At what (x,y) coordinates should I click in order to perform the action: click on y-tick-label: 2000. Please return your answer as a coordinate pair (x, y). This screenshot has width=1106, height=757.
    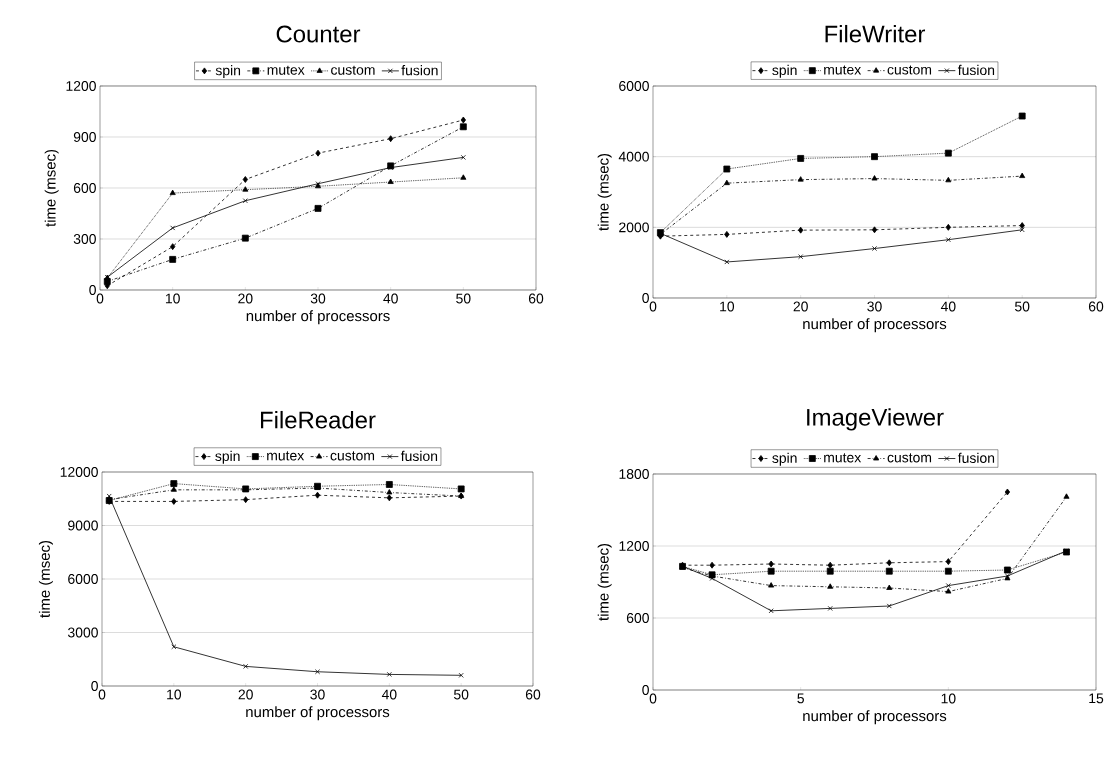
    Looking at the image, I should click on (634, 227).